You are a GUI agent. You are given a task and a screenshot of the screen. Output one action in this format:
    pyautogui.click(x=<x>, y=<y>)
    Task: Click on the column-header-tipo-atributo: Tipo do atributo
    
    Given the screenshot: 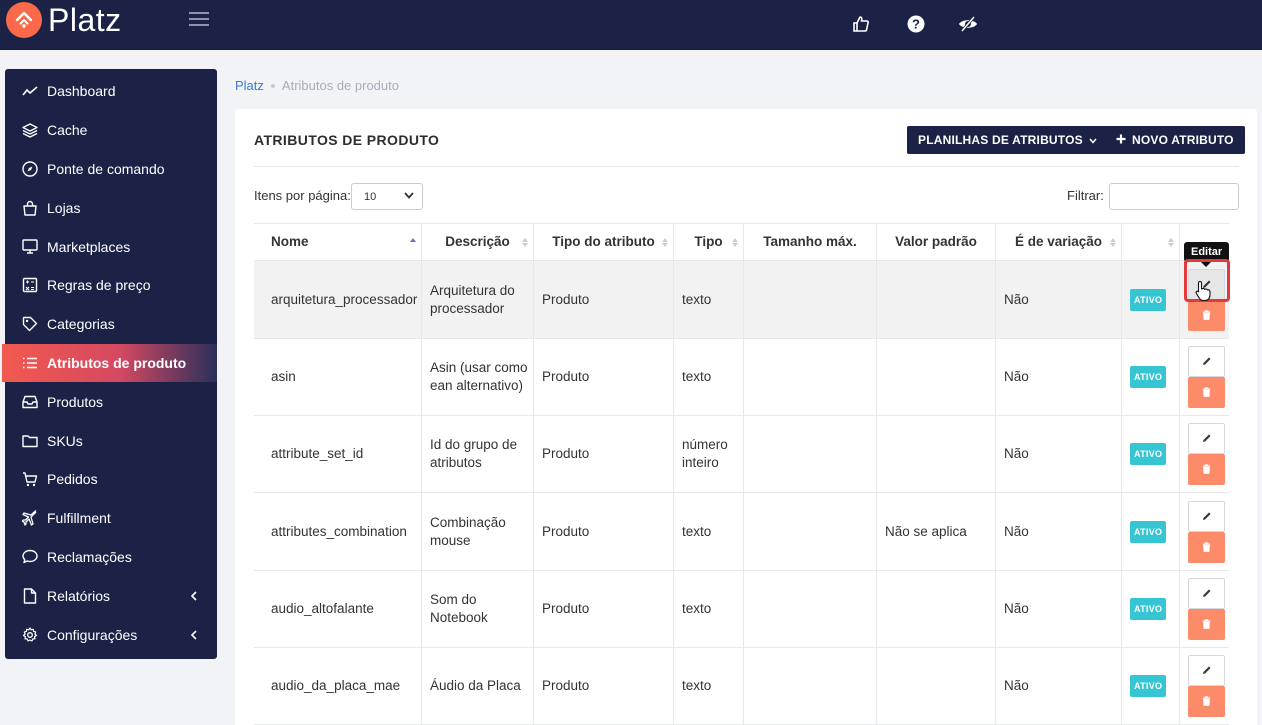 What is the action you would take?
    pyautogui.click(x=603, y=242)
    